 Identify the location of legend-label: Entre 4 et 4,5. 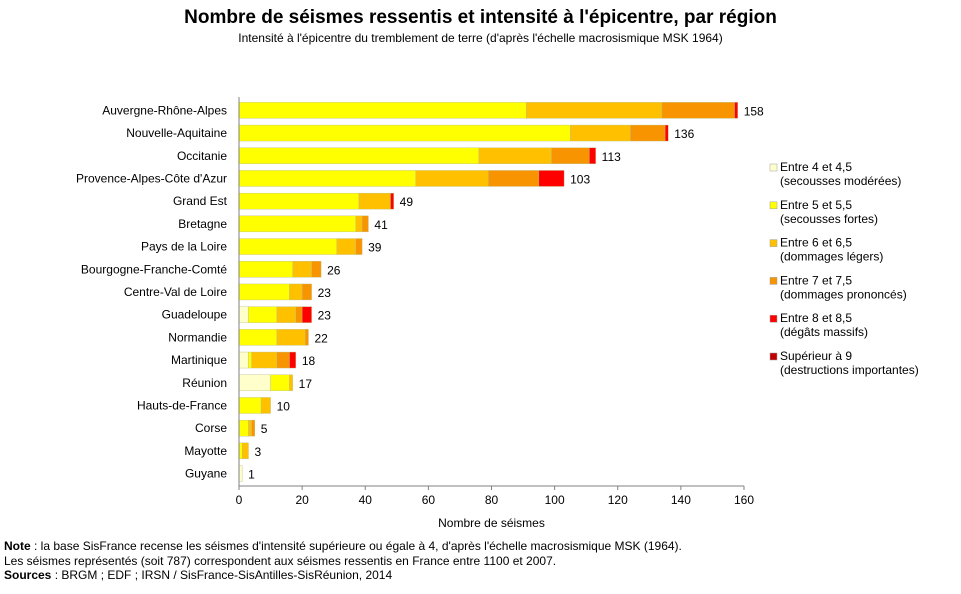
(816, 167).